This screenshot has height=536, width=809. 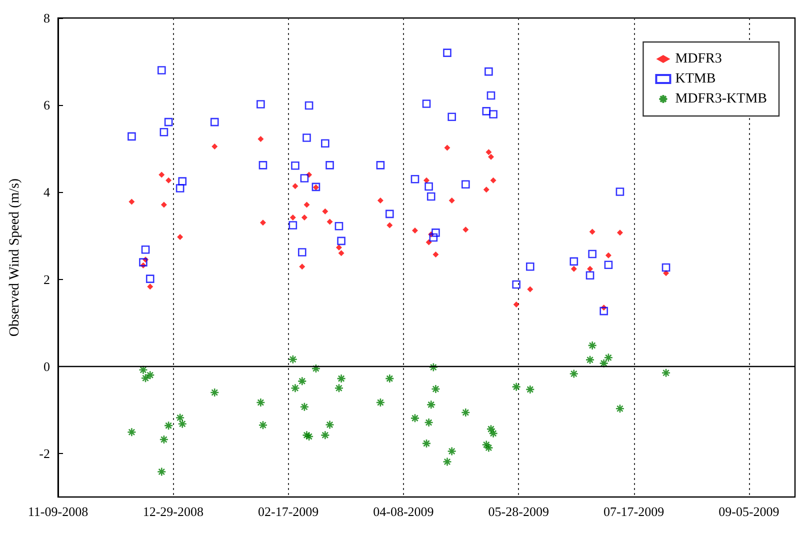 I want to click on x-tick-label: 07-17-2009, so click(x=633, y=511).